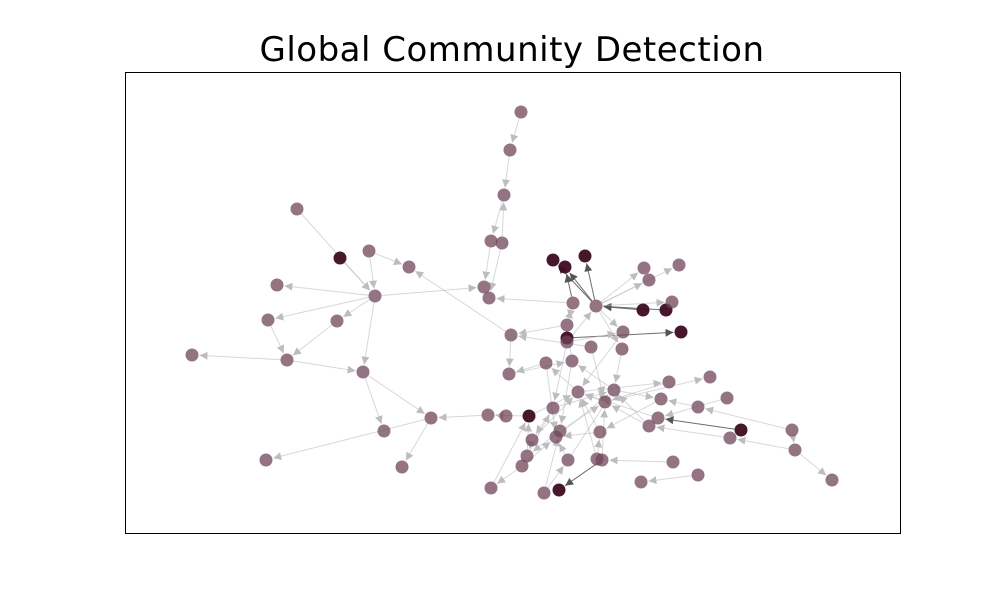 Image resolution: width=1000 pixels, height=600 pixels. What do you see at coordinates (568, 285) in the screenshot?
I see `edge-n29-n24` at bounding box center [568, 285].